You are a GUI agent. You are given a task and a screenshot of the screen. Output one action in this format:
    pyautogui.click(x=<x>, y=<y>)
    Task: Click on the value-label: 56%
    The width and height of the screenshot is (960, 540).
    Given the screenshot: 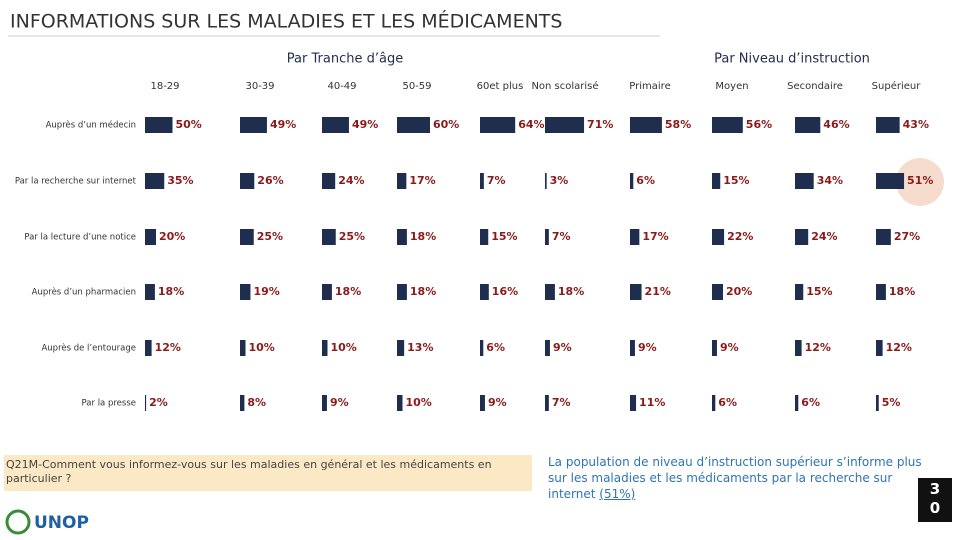 What is the action you would take?
    pyautogui.click(x=759, y=124)
    